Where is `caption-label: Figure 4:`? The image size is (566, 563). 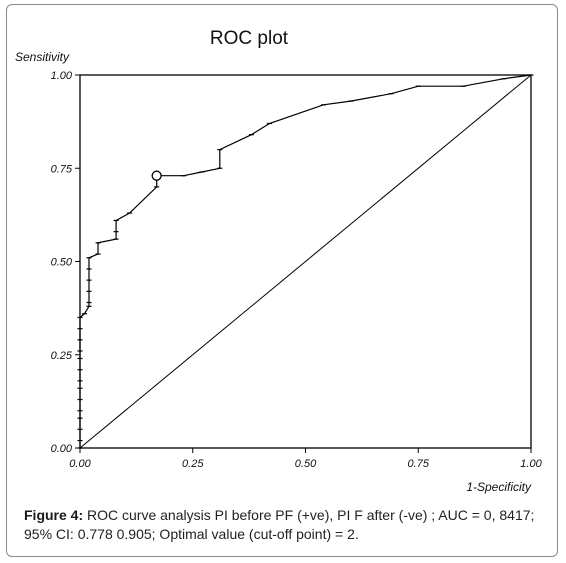 caption-label: Figure 4: is located at coordinates (54, 515).